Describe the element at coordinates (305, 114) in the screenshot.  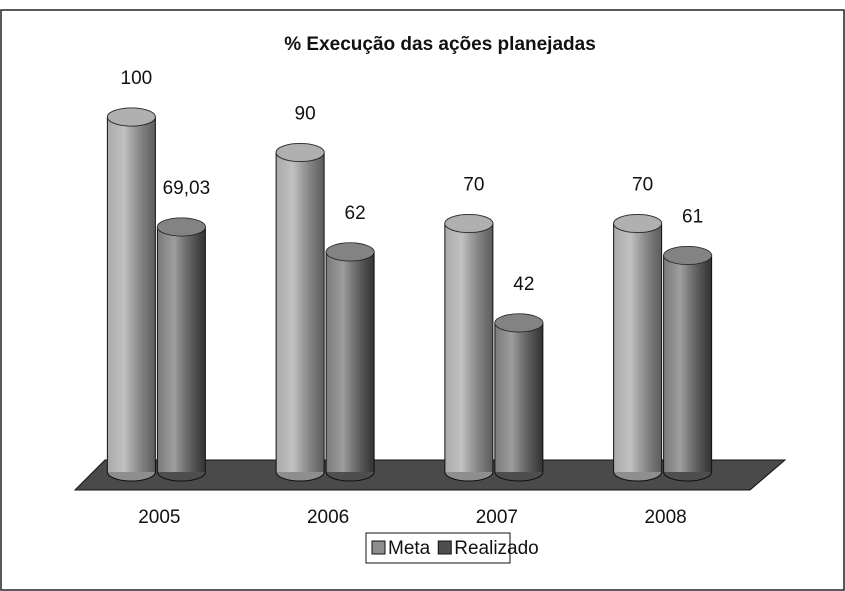
I see `data-label: 90` at that location.